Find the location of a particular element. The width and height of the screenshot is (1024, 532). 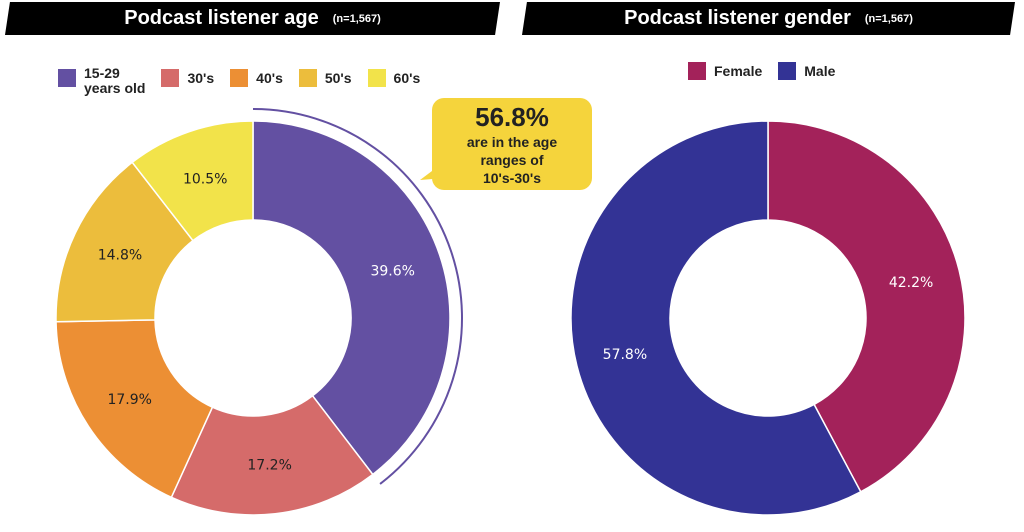

annotation-line-2: ranges of is located at coordinates (512, 160).